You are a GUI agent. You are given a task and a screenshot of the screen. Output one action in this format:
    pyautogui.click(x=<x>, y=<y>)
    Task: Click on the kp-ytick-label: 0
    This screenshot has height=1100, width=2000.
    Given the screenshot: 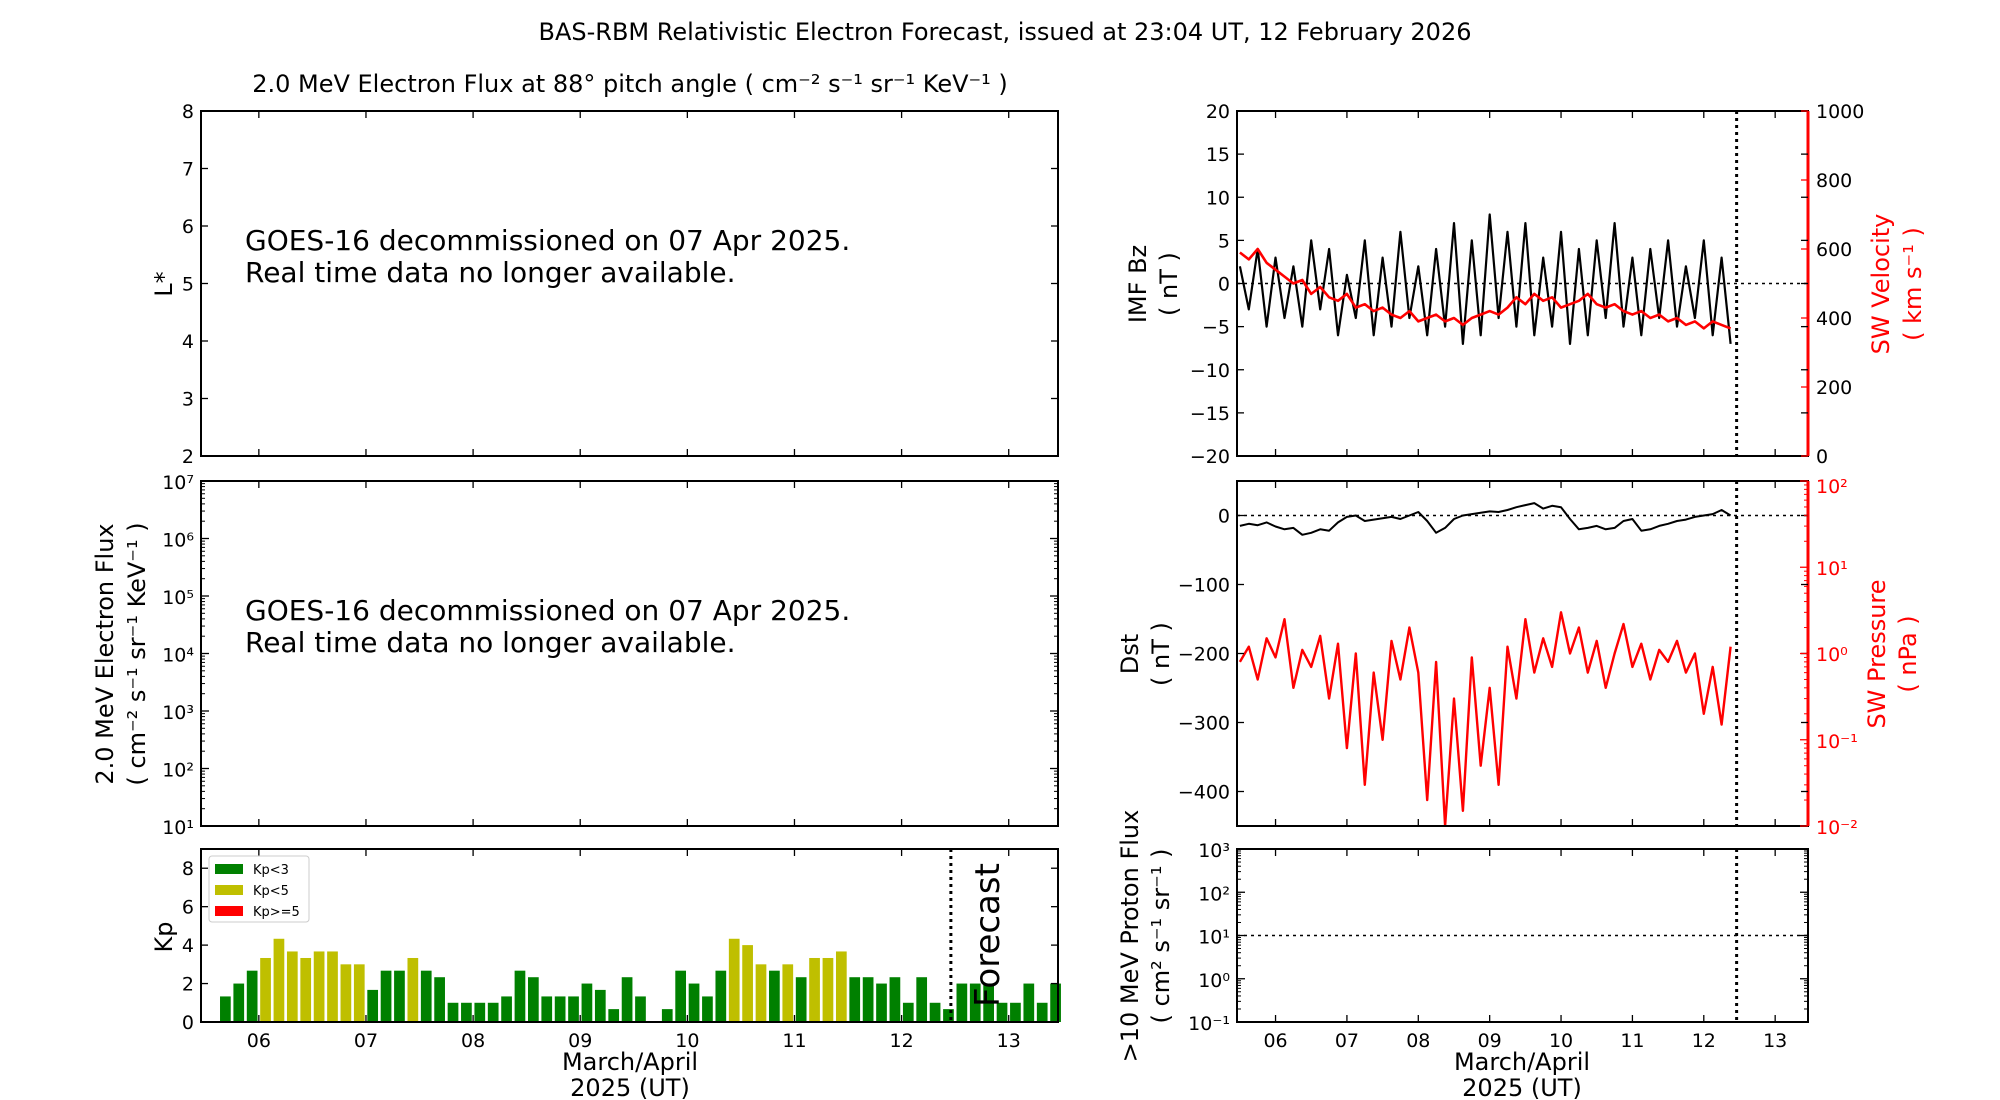 What is the action you would take?
    pyautogui.click(x=188, y=1023)
    